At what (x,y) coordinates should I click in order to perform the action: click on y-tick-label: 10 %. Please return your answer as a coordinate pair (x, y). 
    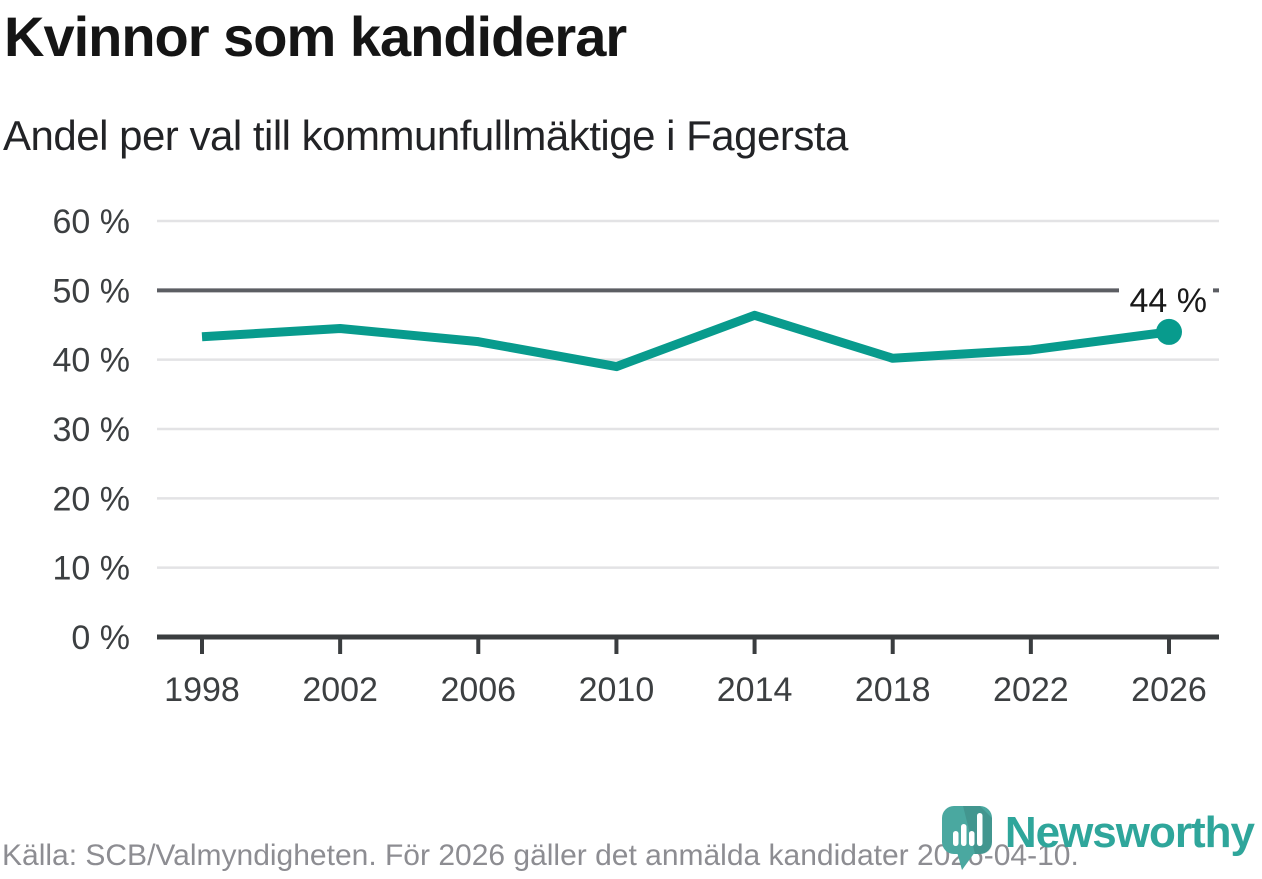
    Looking at the image, I should click on (92, 569).